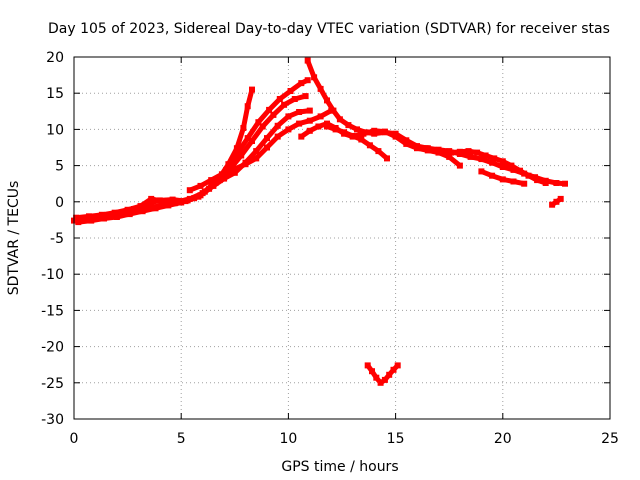 This screenshot has width=640, height=480. What do you see at coordinates (59, 167) in the screenshot?
I see `y-tick-label-7: 5` at bounding box center [59, 167].